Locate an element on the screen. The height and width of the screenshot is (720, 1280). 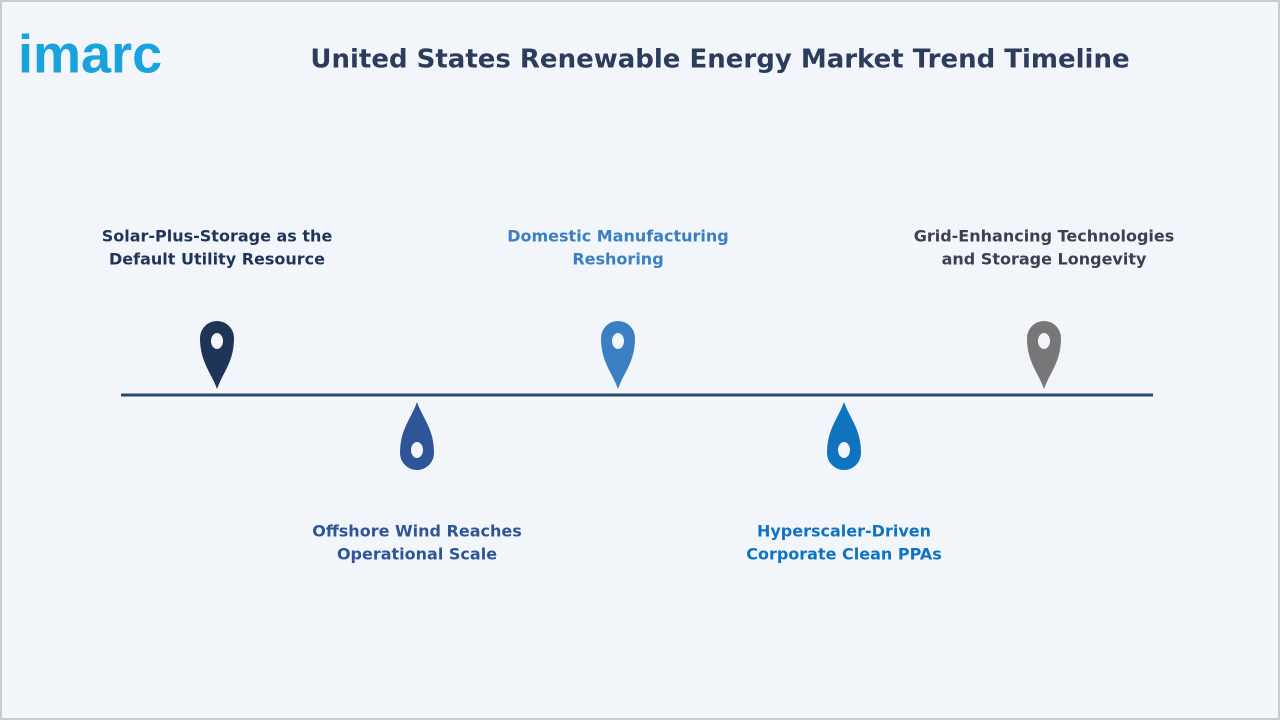
node-label: Offshore Wind Reaches is located at coordinates (417, 531).